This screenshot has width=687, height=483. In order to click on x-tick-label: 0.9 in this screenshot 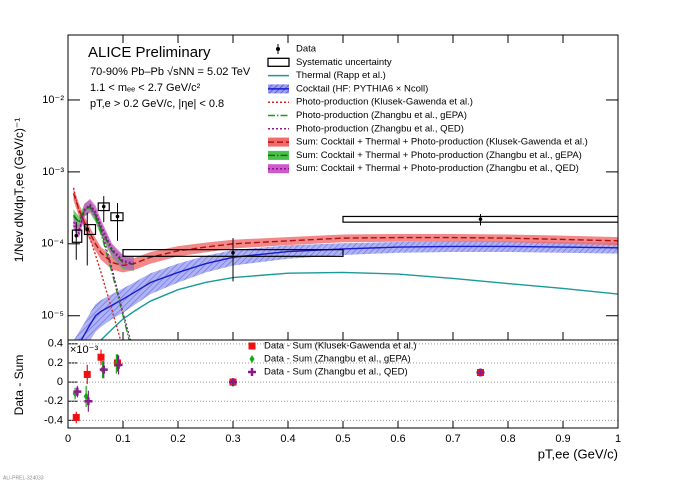, I will do `click(562, 439)`.